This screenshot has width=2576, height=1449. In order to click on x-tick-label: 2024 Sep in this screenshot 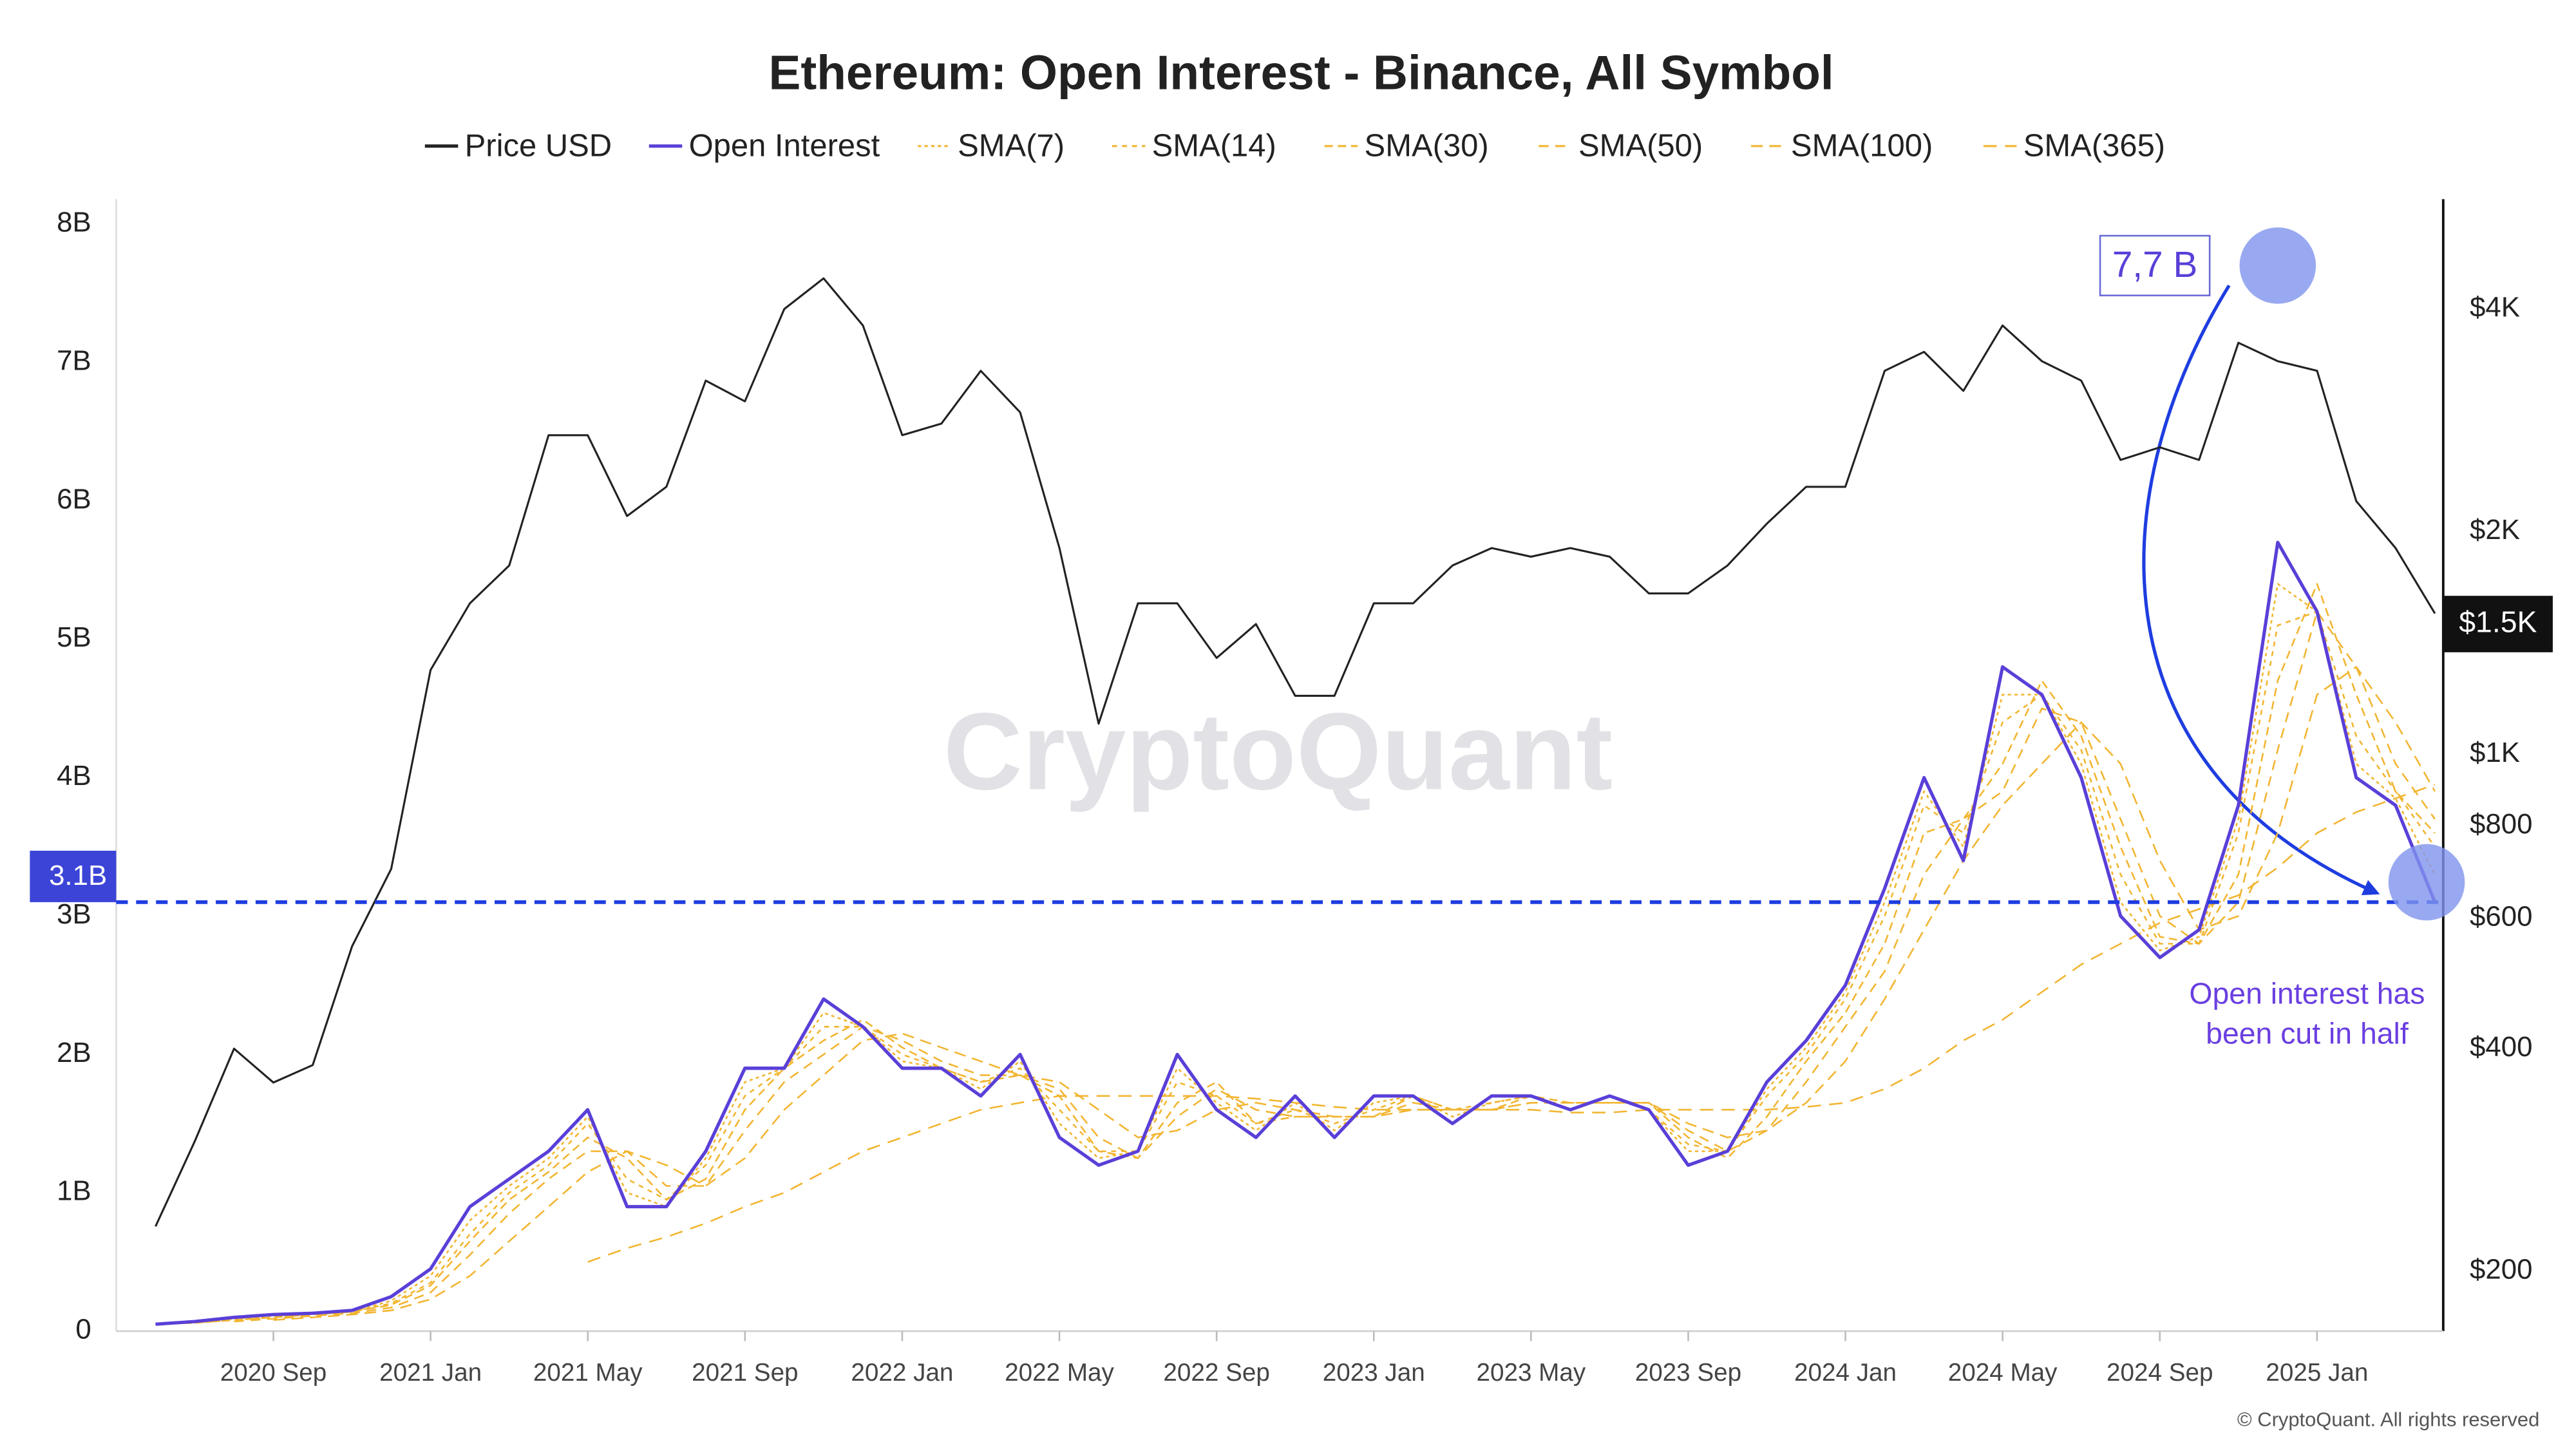, I will do `click(2160, 1373)`.